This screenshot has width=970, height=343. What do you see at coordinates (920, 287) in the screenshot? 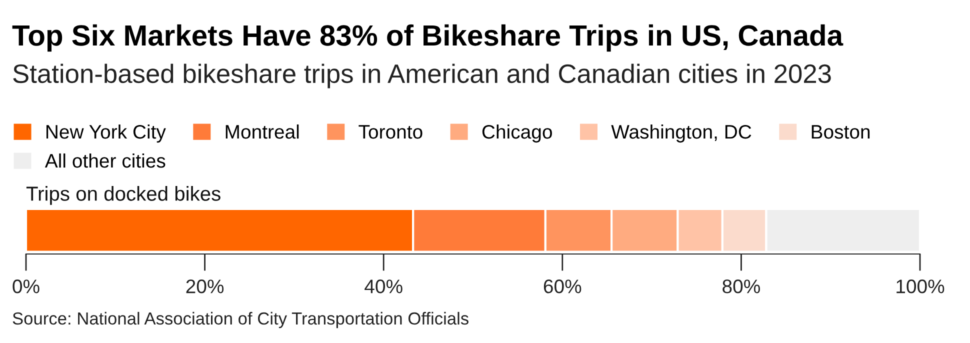
I see `x-tick-label: 100%` at bounding box center [920, 287].